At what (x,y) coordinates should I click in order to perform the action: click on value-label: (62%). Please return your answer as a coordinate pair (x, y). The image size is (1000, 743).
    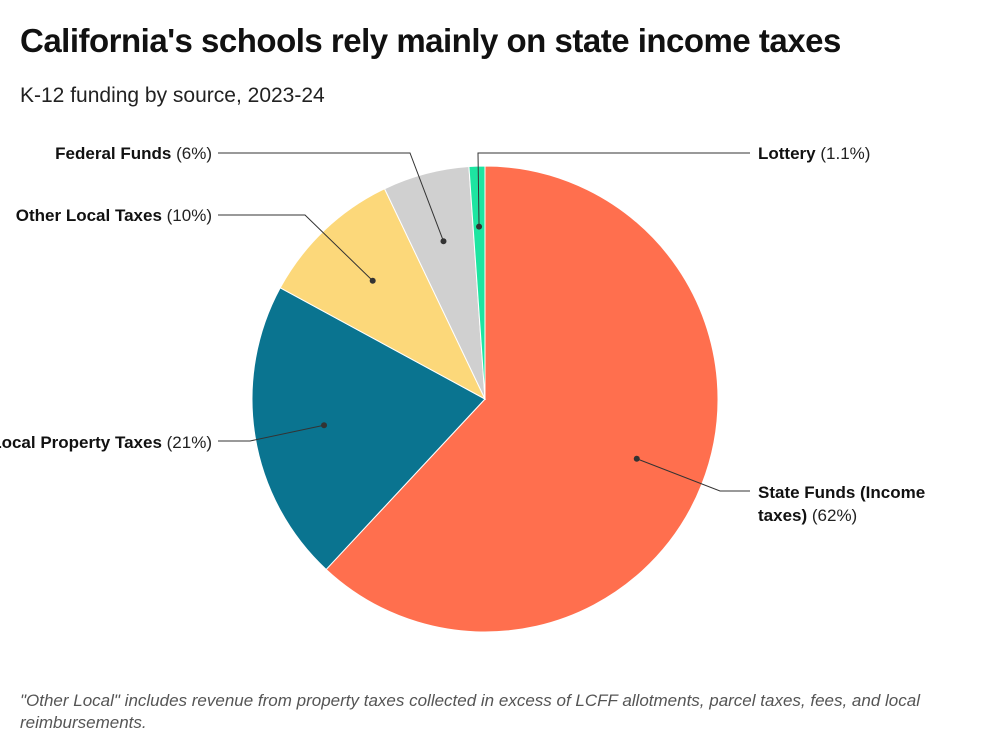
    Looking at the image, I should click on (834, 515).